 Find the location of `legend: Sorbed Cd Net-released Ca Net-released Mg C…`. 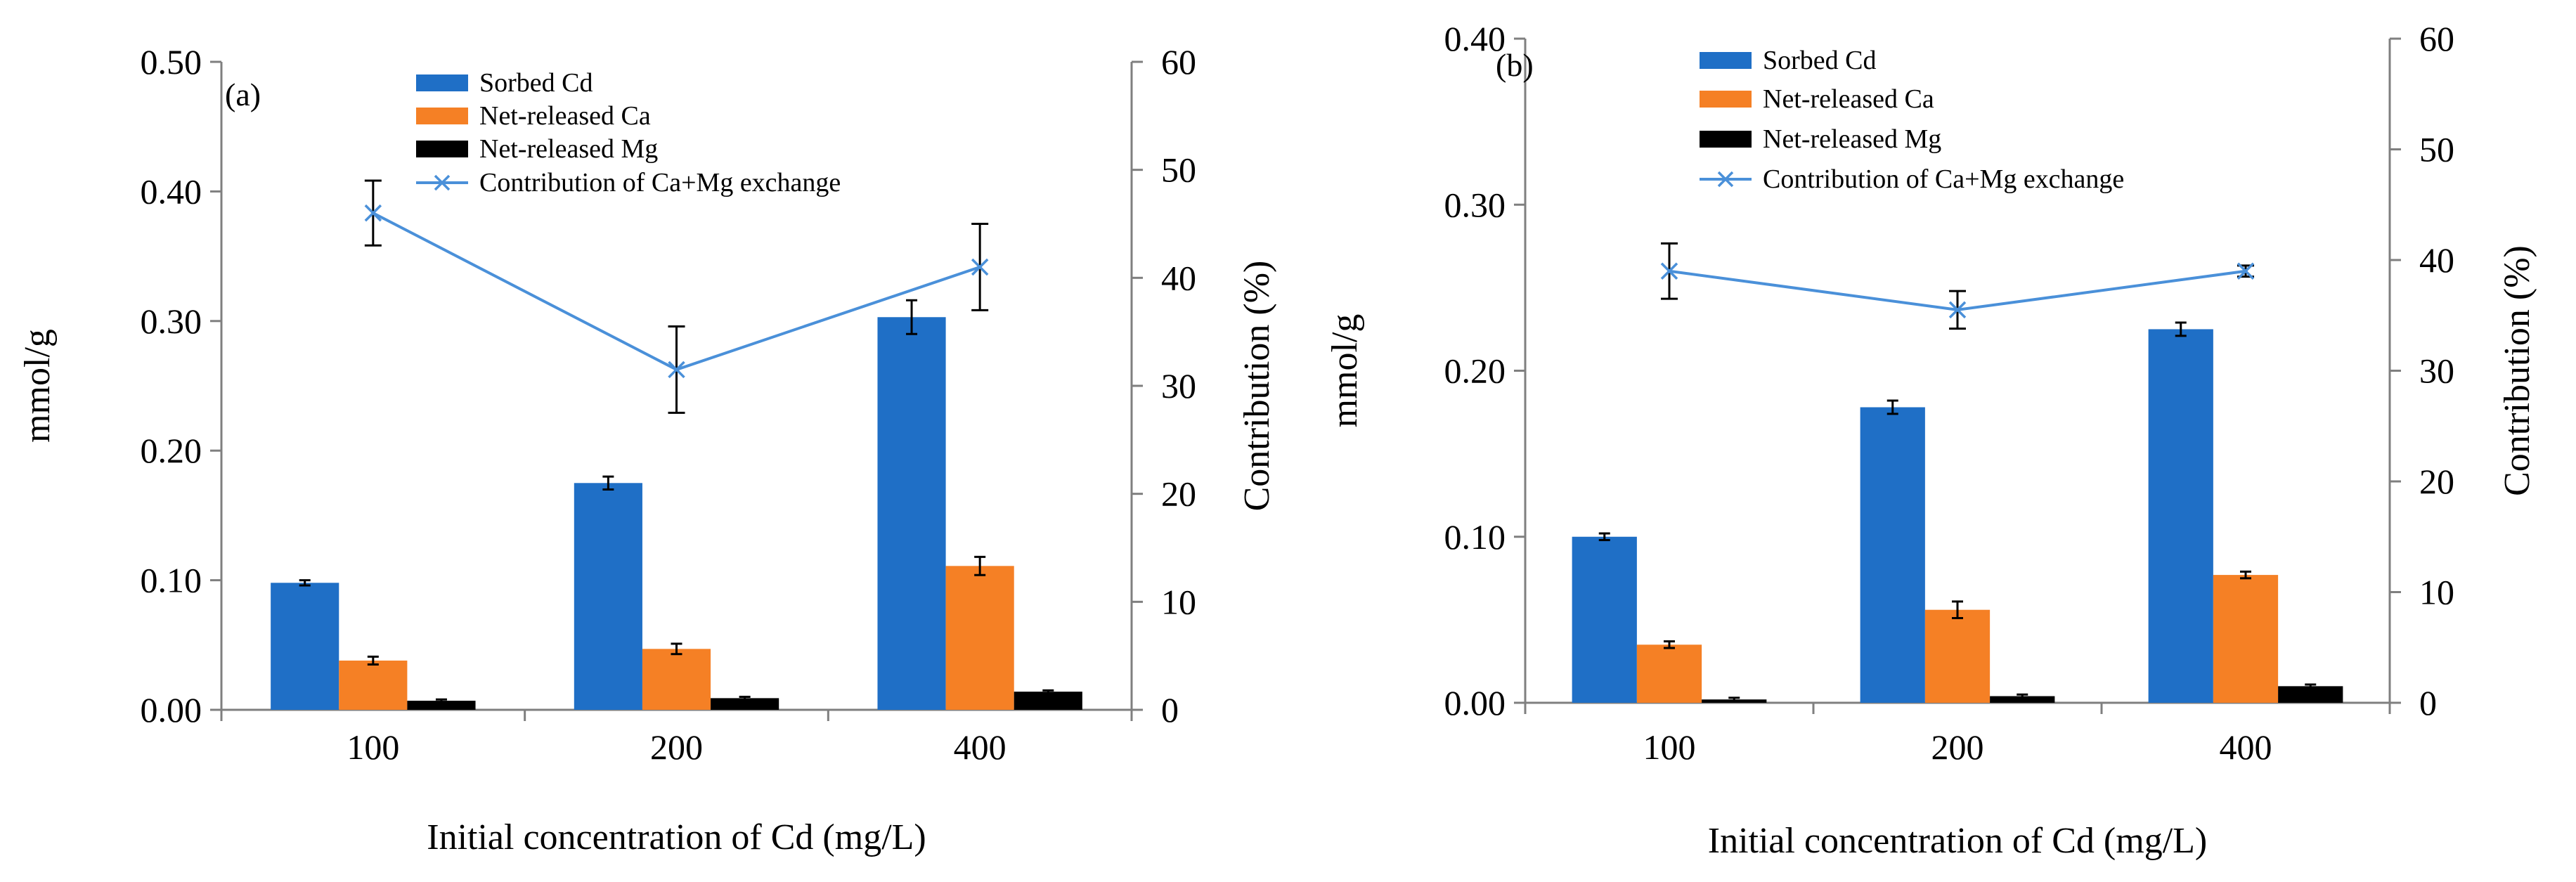

legend: Sorbed Cd Net-released Ca Net-released Mg C… is located at coordinates (1912, 120).